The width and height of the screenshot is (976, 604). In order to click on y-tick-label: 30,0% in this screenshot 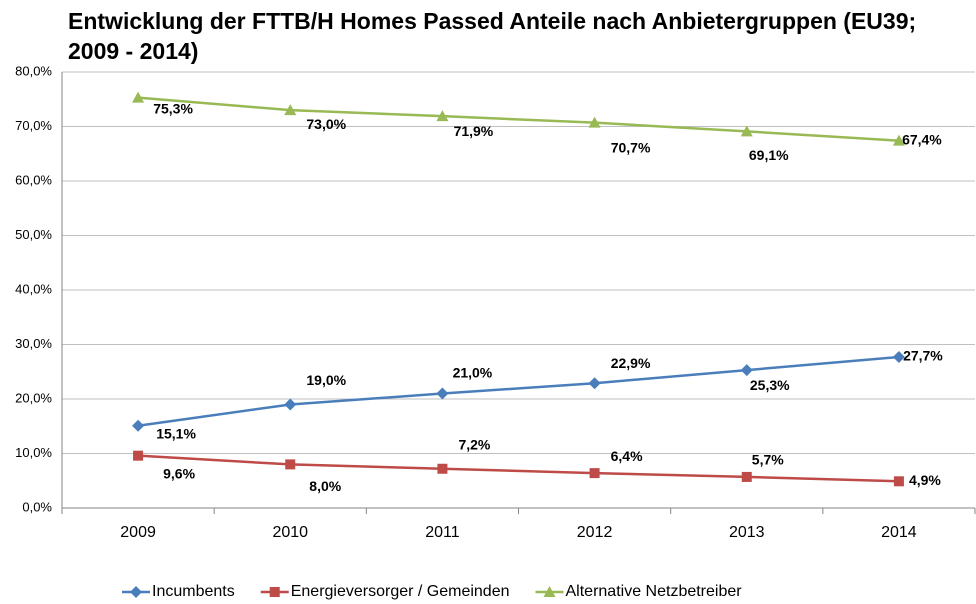, I will do `click(33, 343)`.